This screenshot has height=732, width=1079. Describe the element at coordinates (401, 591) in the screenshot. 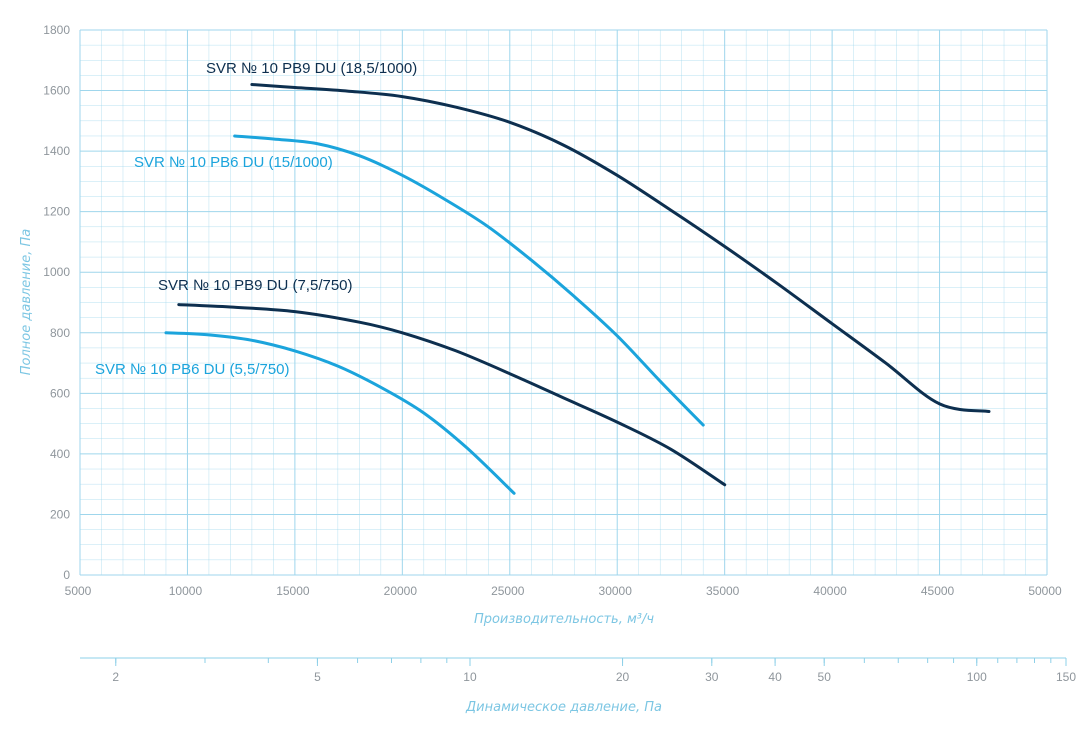

I see `x-tick-label: 20000` at that location.